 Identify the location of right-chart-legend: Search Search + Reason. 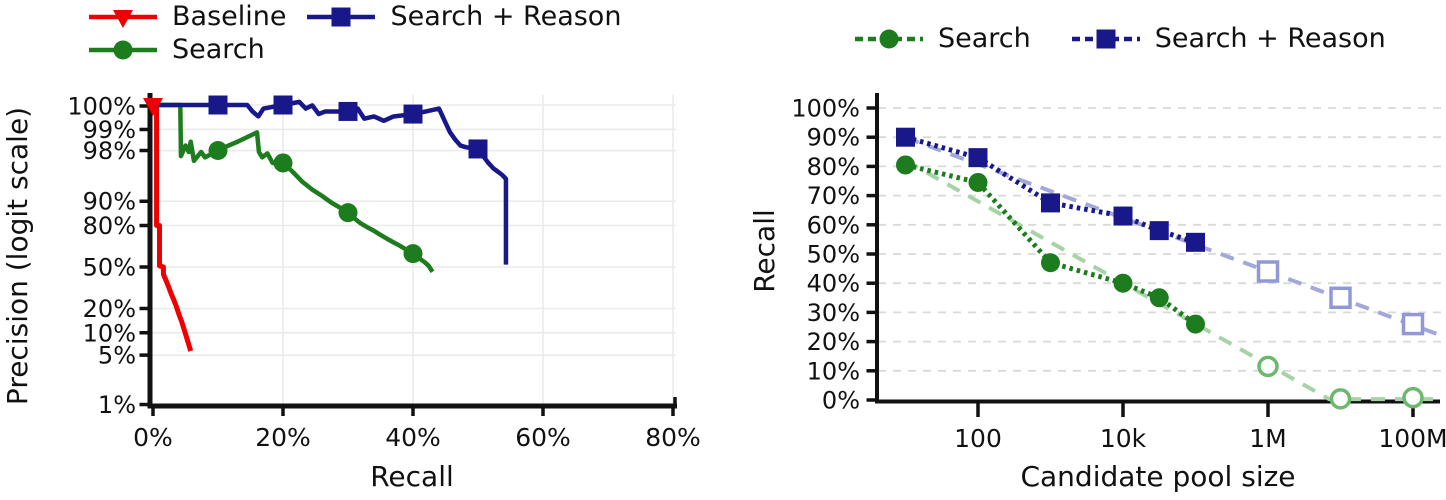
(1119, 39).